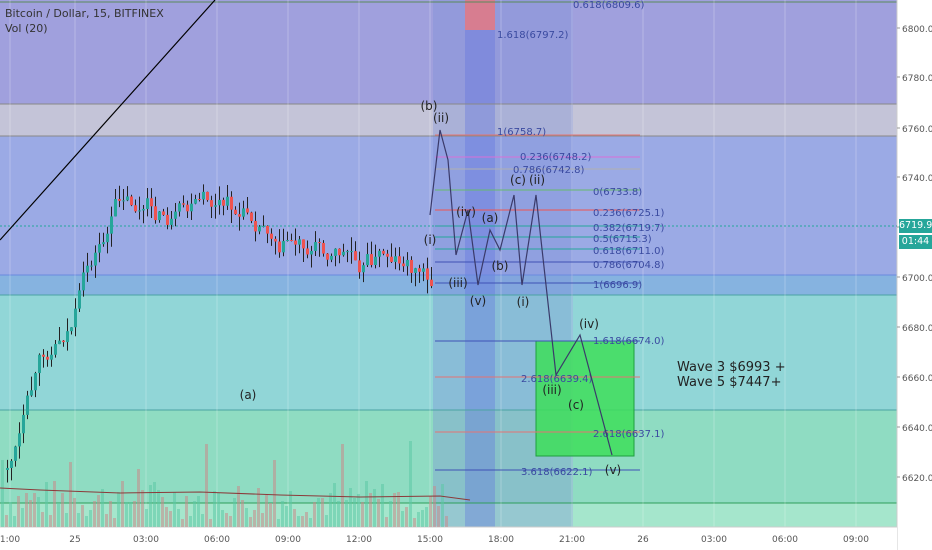 The image size is (932, 550). I want to click on fib-level-label: 2.618(6637.1), so click(629, 434).